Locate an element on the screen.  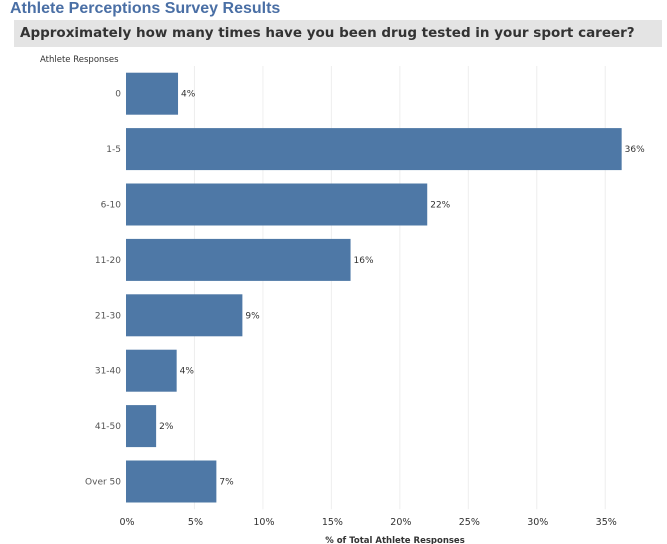
x-tick-label: 5% is located at coordinates (195, 522).